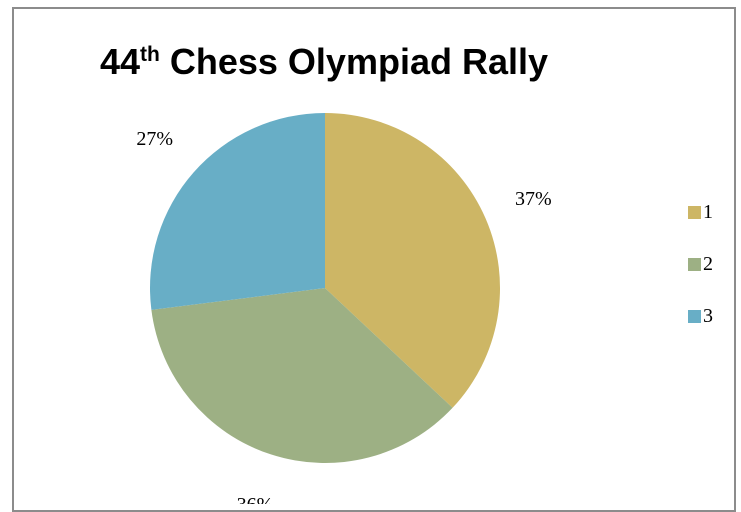  What do you see at coordinates (708, 264) in the screenshot?
I see `legend-label-2: 2` at bounding box center [708, 264].